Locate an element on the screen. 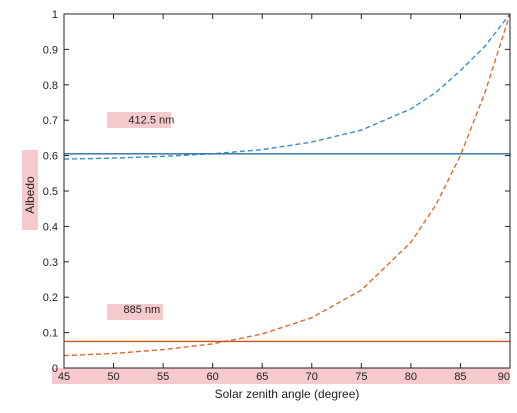 The width and height of the screenshot is (517, 413). y-tick-label: 0.7 is located at coordinates (50, 121).